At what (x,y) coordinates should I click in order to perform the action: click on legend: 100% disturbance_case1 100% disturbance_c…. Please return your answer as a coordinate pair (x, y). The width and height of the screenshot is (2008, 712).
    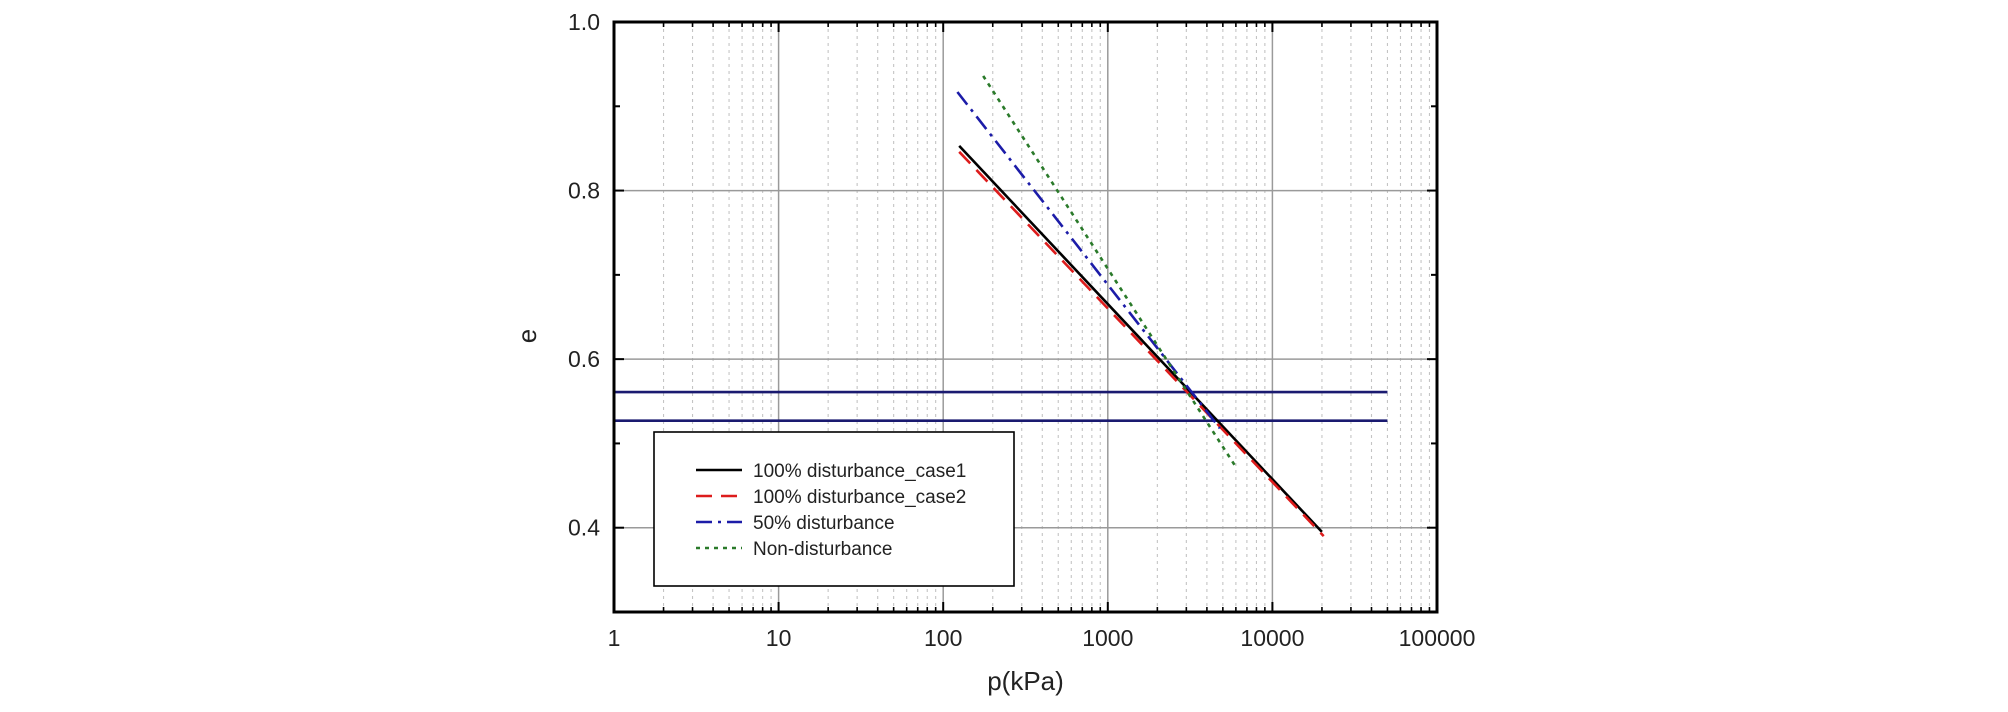
    Looking at the image, I should click on (834, 509).